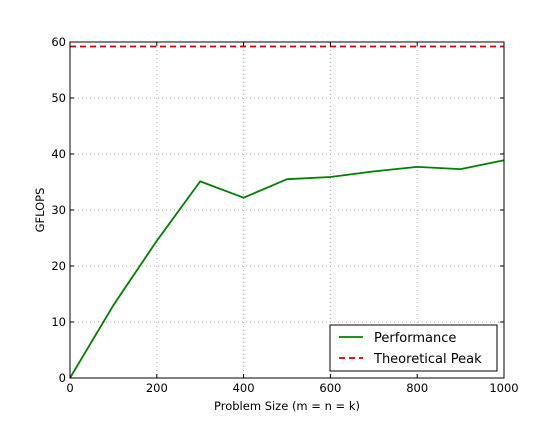 The height and width of the screenshot is (424, 560). What do you see at coordinates (58, 266) in the screenshot?
I see `y-tick-label: 20` at bounding box center [58, 266].